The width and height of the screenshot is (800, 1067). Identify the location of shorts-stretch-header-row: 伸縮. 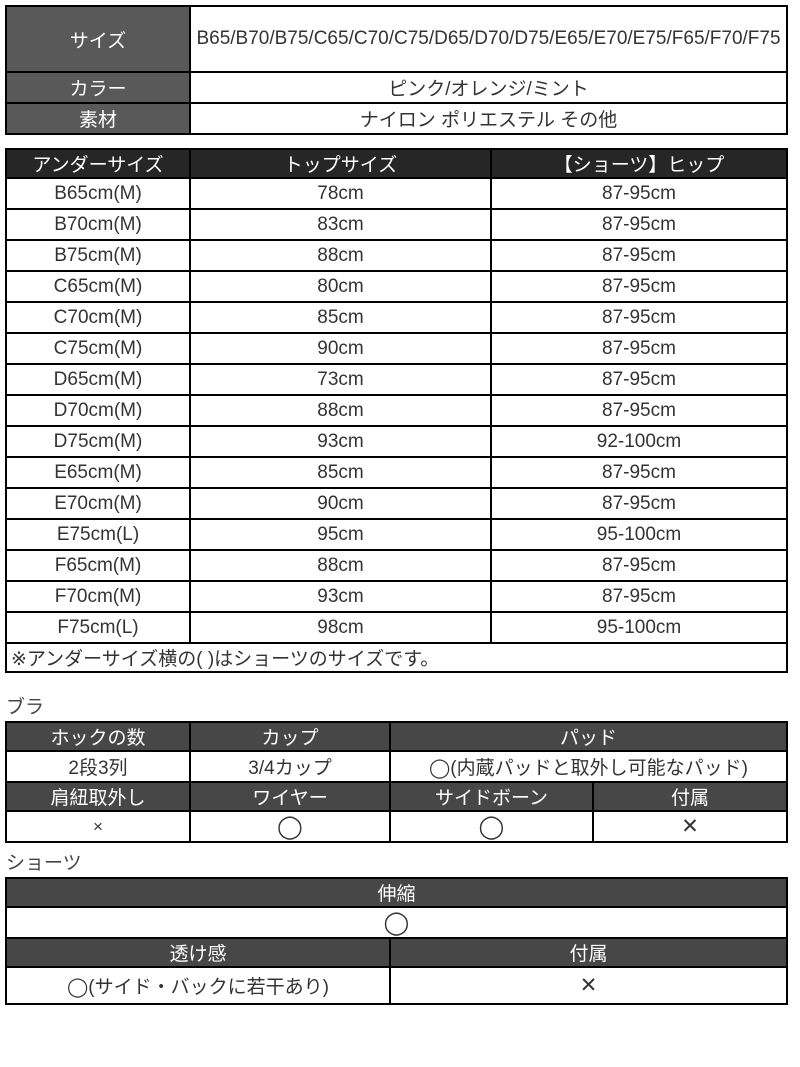
(396, 892).